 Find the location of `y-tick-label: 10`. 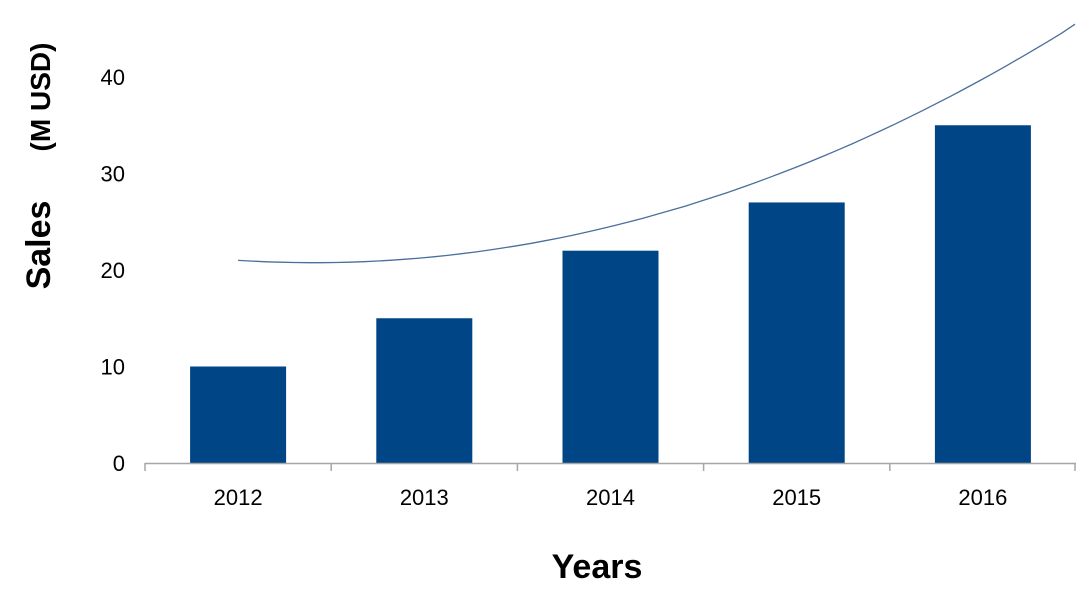

y-tick-label: 10 is located at coordinates (113, 367).